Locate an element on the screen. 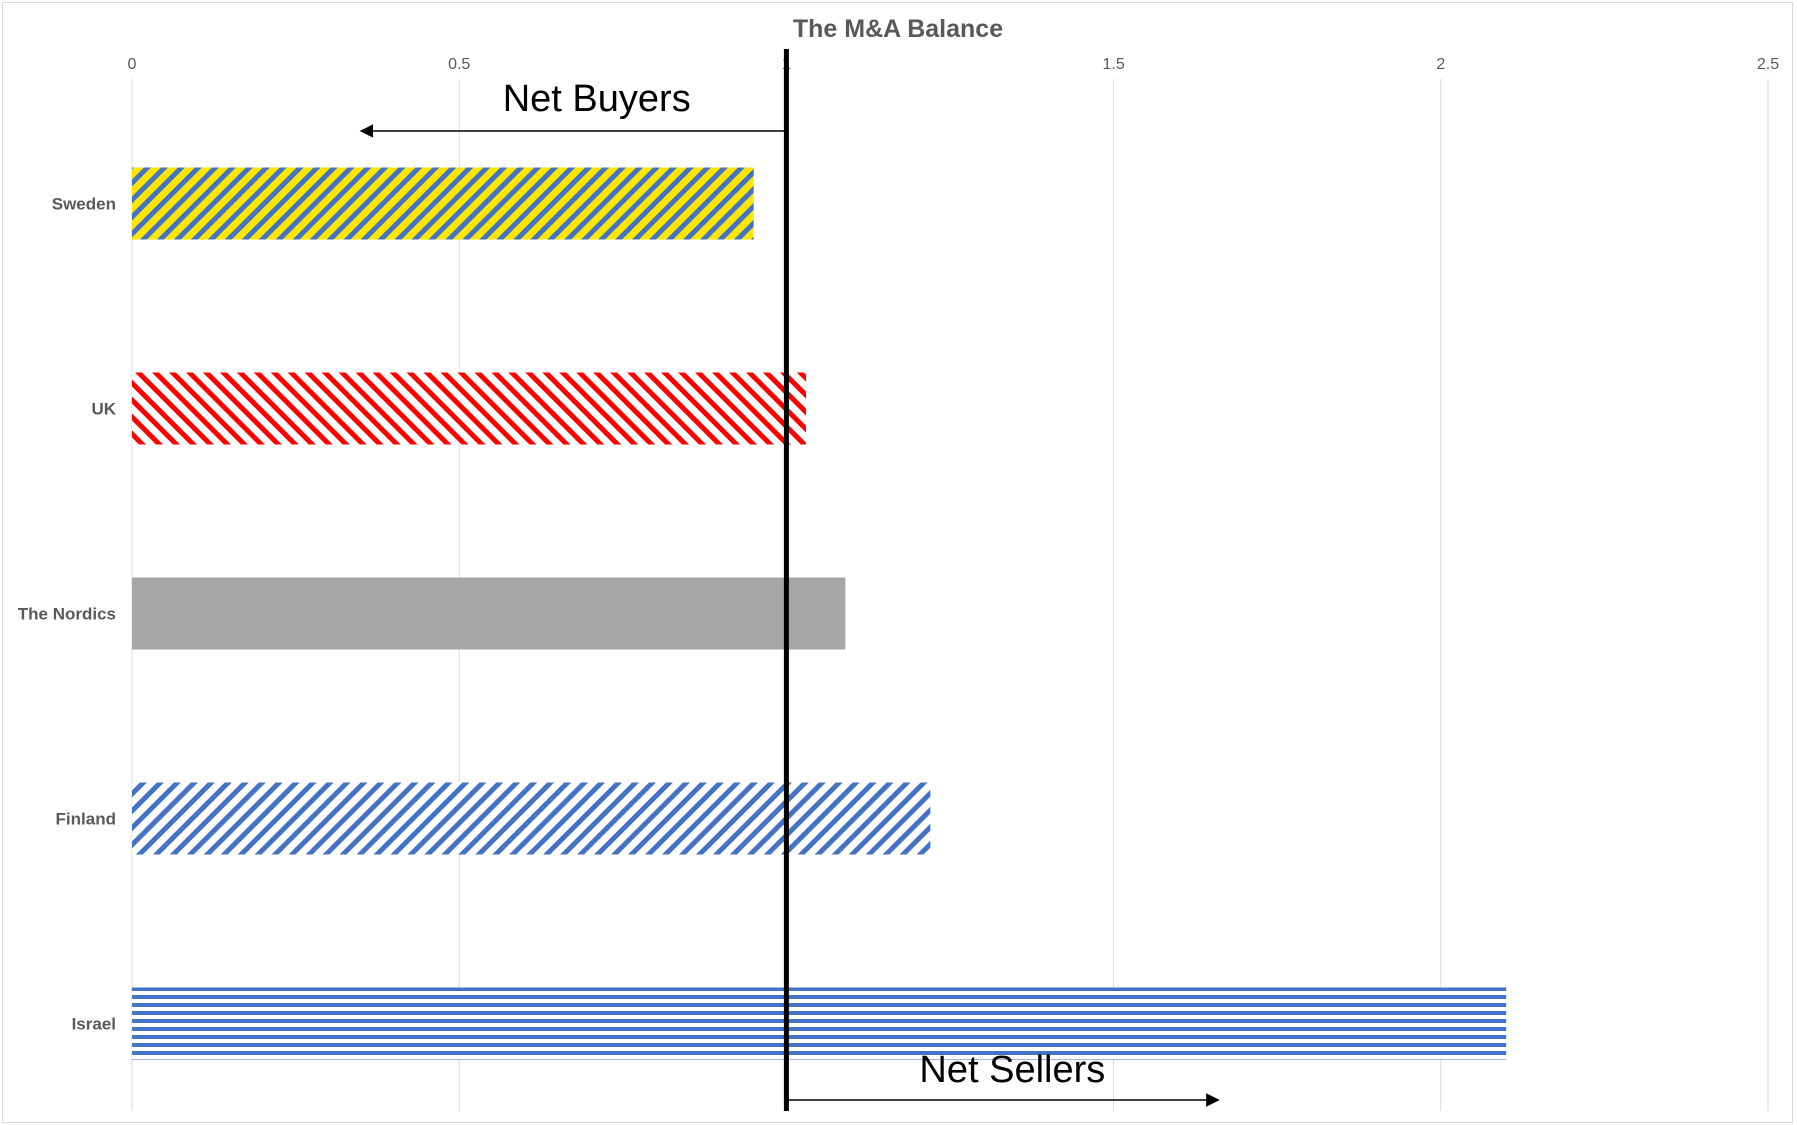  x-tick-label: 1.5 is located at coordinates (1113, 64).